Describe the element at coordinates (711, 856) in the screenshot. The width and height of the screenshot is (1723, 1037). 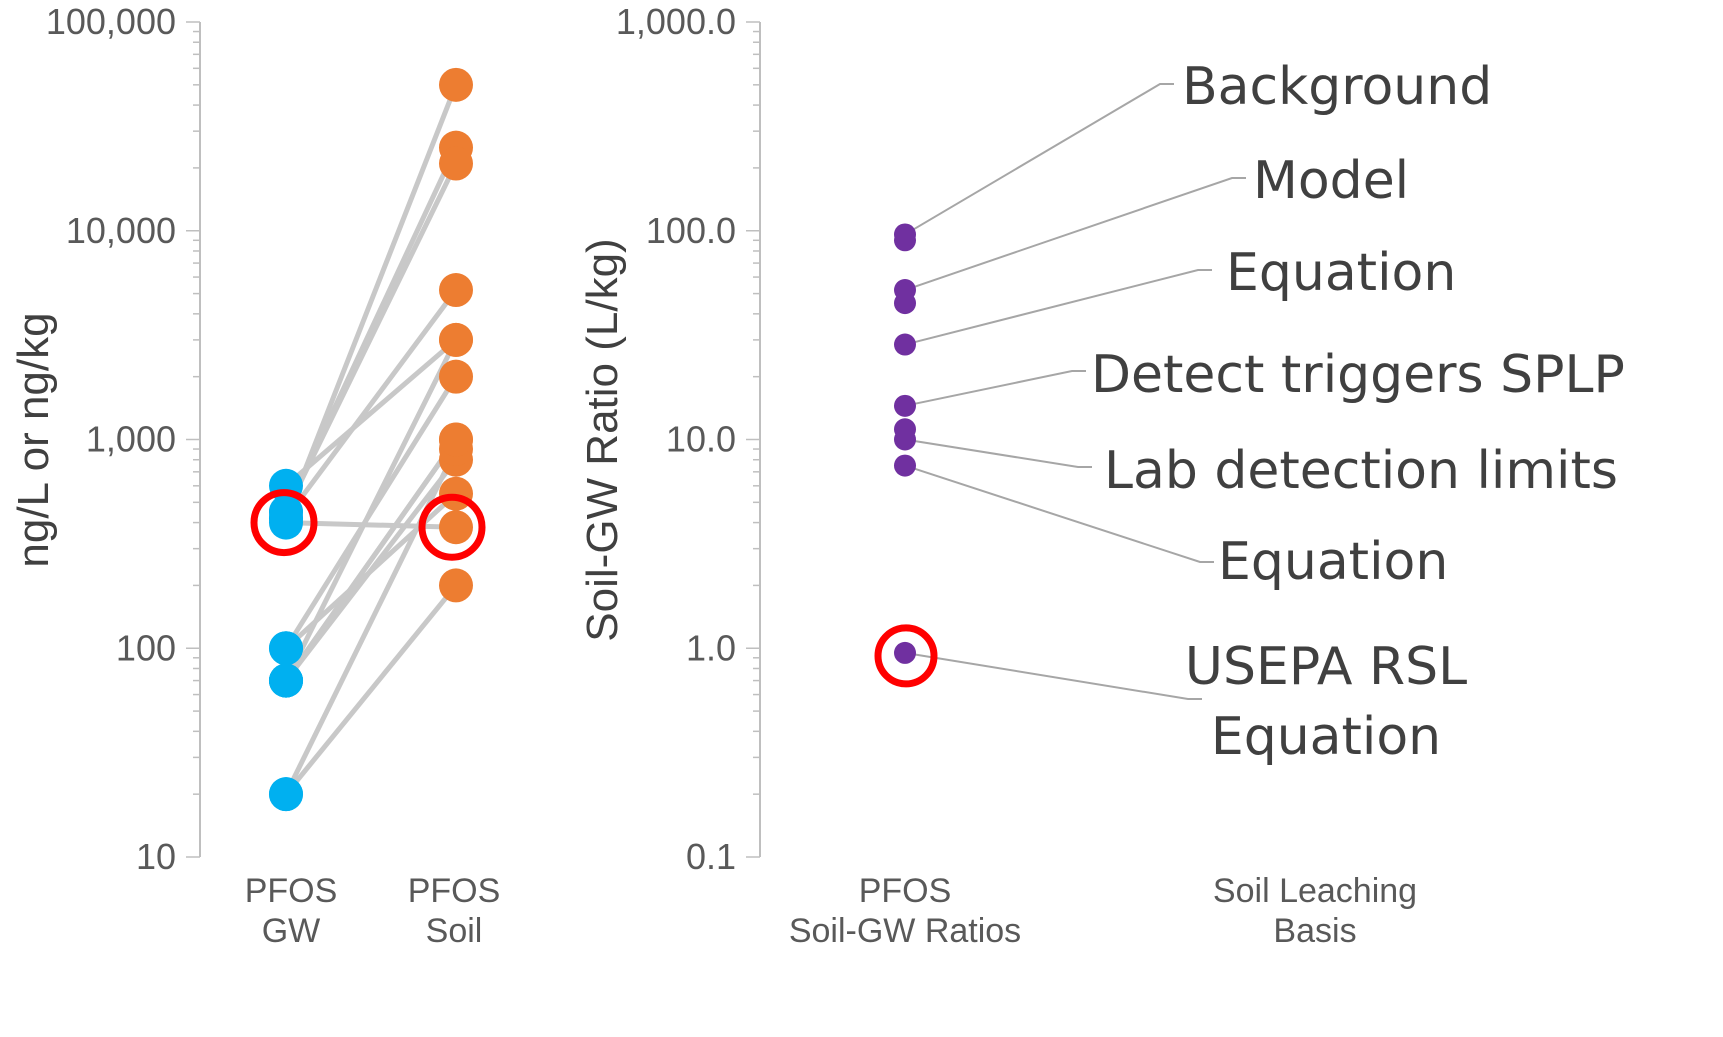
I see `y-tick-label: 0.1` at that location.